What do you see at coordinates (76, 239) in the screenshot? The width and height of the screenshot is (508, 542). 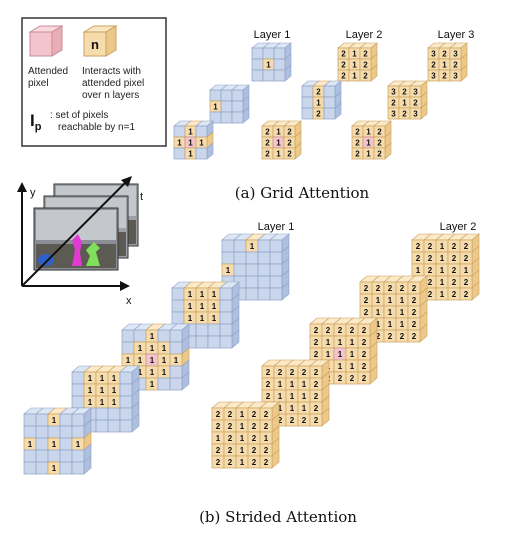 I see `video-frame` at bounding box center [76, 239].